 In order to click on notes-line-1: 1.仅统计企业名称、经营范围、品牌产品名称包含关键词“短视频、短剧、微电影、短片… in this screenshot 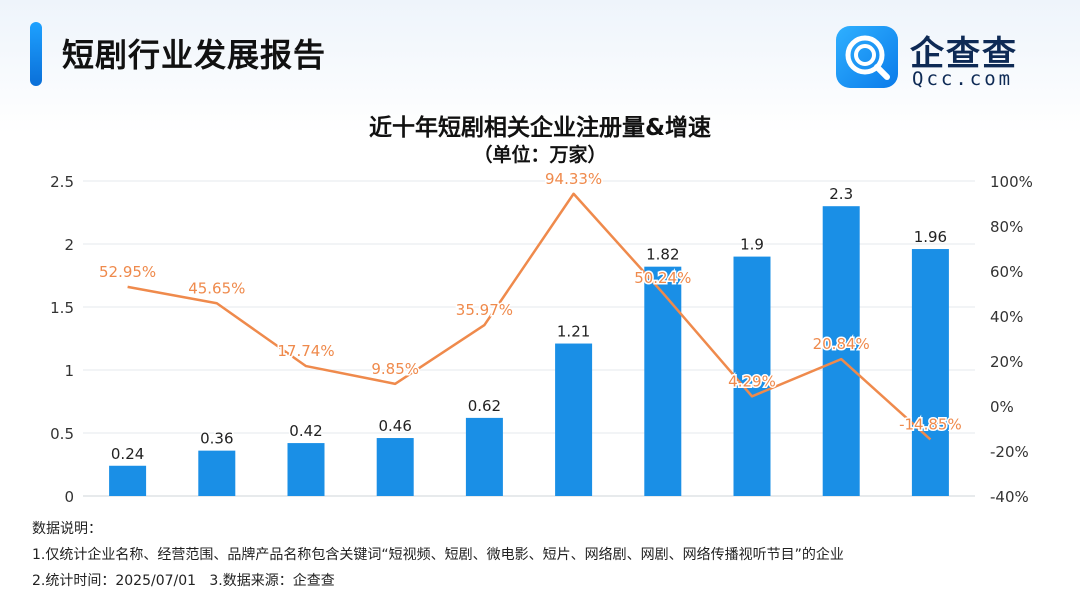, I will do `click(438, 555)`.